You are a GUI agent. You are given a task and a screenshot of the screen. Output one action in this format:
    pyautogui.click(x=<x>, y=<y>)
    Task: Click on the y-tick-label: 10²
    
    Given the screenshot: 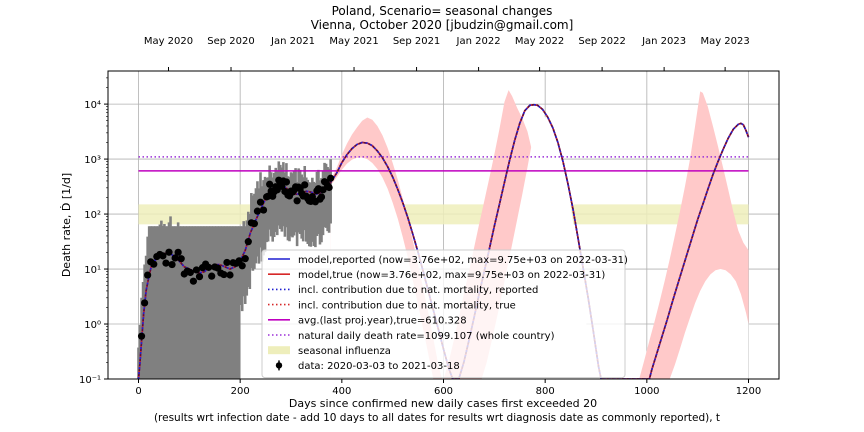 What is the action you would take?
    pyautogui.click(x=92, y=215)
    